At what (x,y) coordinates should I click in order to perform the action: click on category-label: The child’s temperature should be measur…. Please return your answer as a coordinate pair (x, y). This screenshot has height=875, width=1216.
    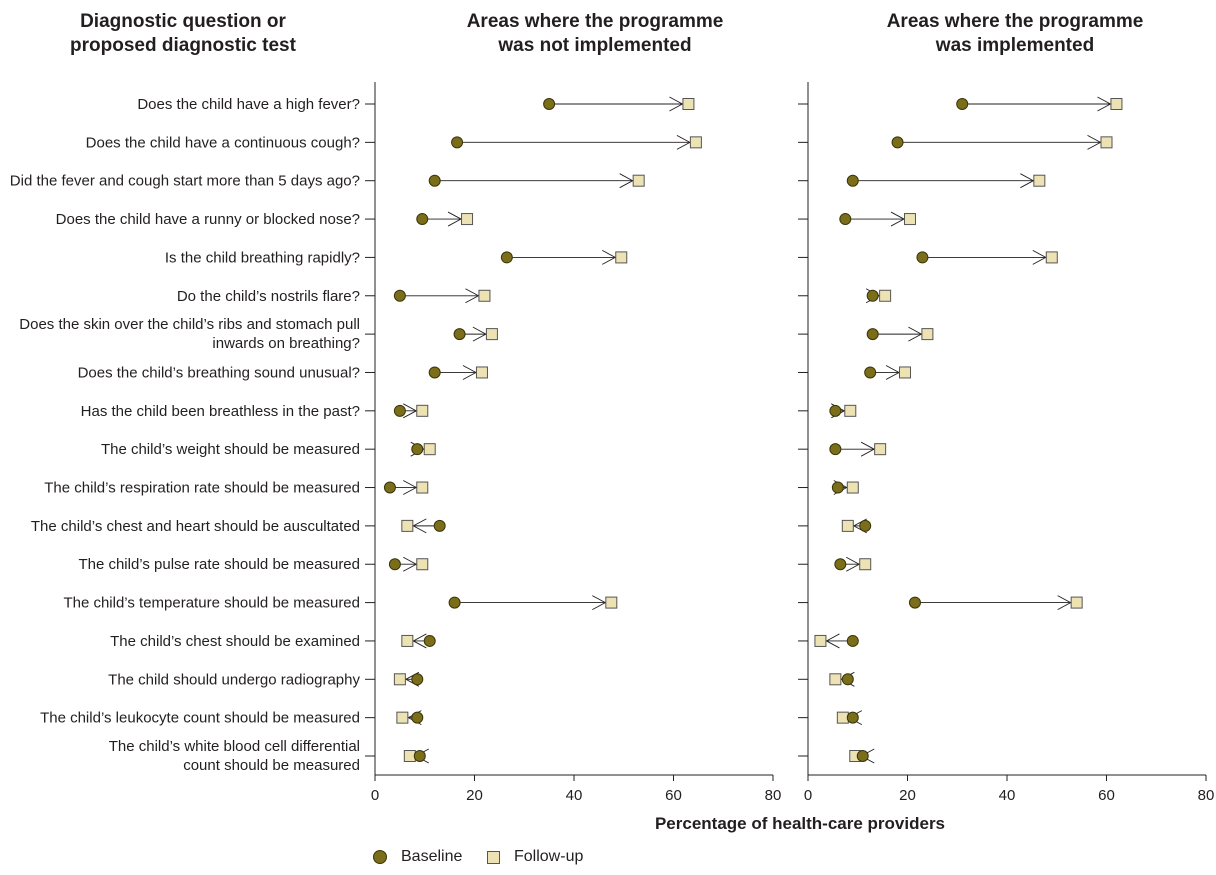
    Looking at the image, I should click on (211, 603).